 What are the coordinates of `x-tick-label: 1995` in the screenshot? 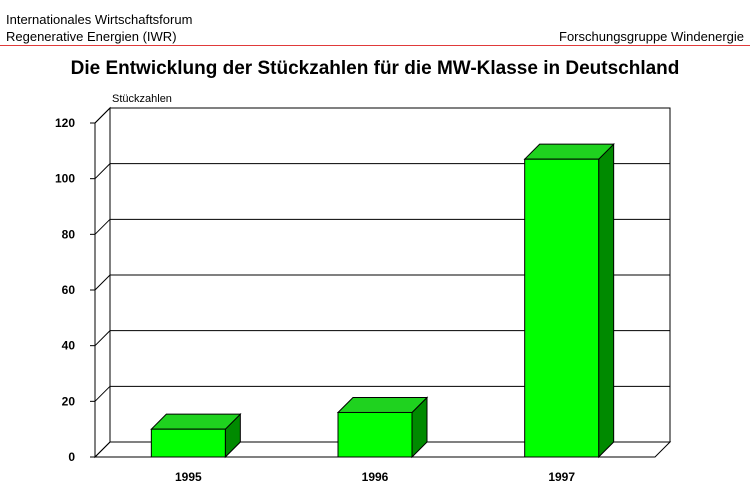 It's located at (188, 477).